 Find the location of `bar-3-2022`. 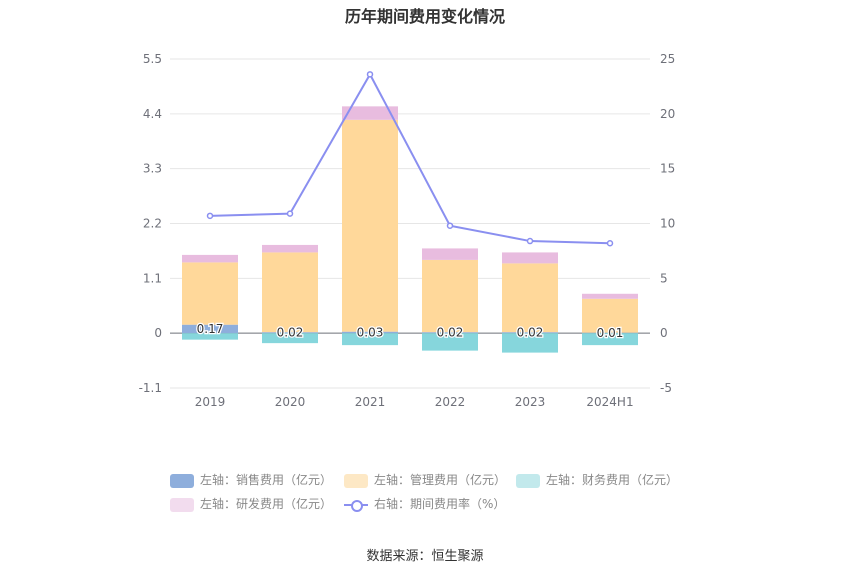

bar-3-2022 is located at coordinates (450, 254).